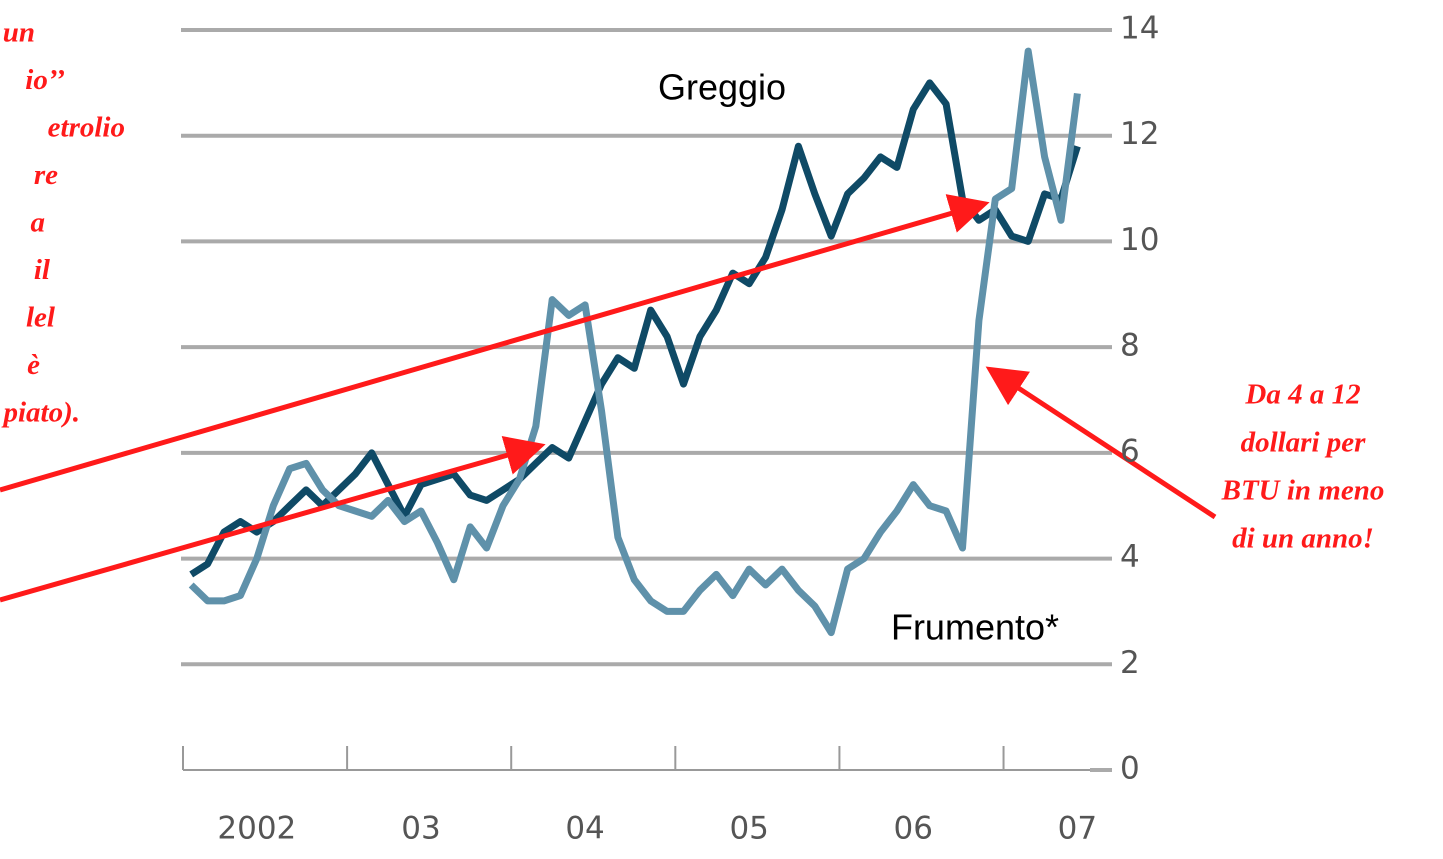 The height and width of the screenshot is (859, 1443). Describe the element at coordinates (1130, 557) in the screenshot. I see `y-tick-label: 4` at that location.